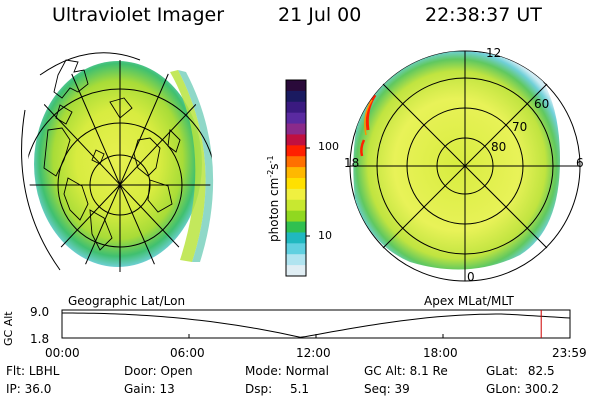  I want to click on mlt-label-0: 0, so click(471, 277).